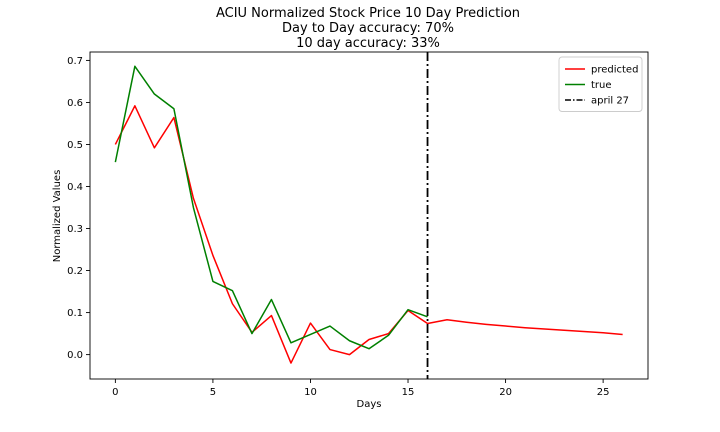  I want to click on chart-title-line-2: Day to Day accuracy: 70%, so click(368, 28).